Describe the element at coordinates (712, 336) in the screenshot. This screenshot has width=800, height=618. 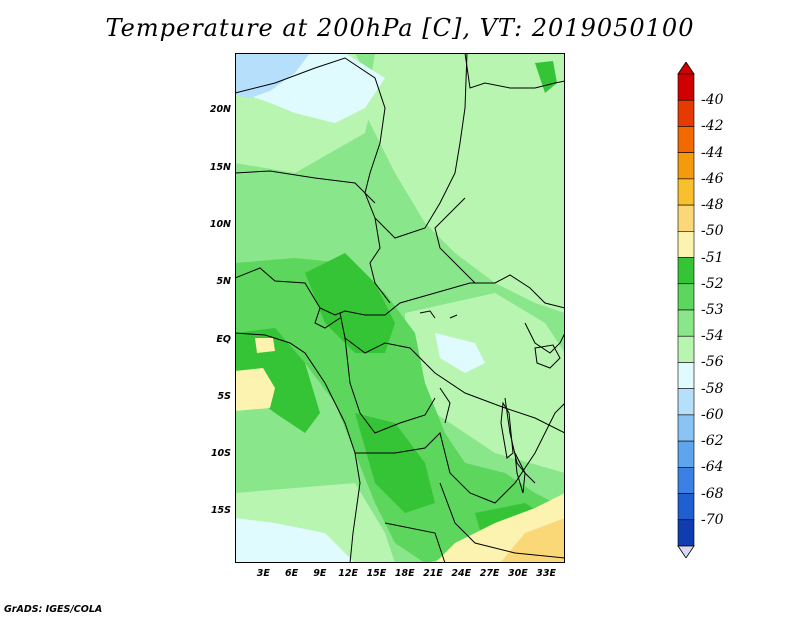
I see `colorbar-level-label: -54` at that location.